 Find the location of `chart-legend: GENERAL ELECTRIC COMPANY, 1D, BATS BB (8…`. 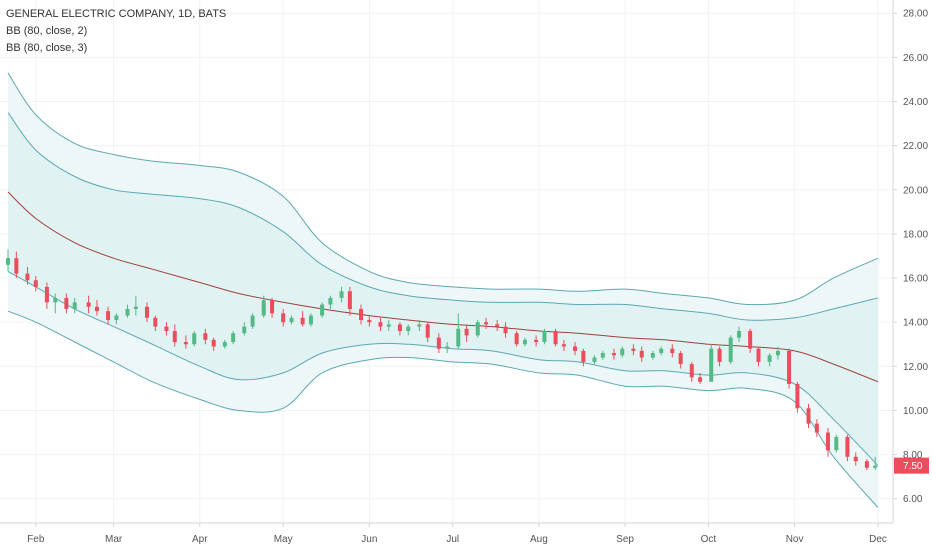

chart-legend: GENERAL ELECTRIC COMPANY, 1D, BATS BB (8… is located at coordinates (116, 31).